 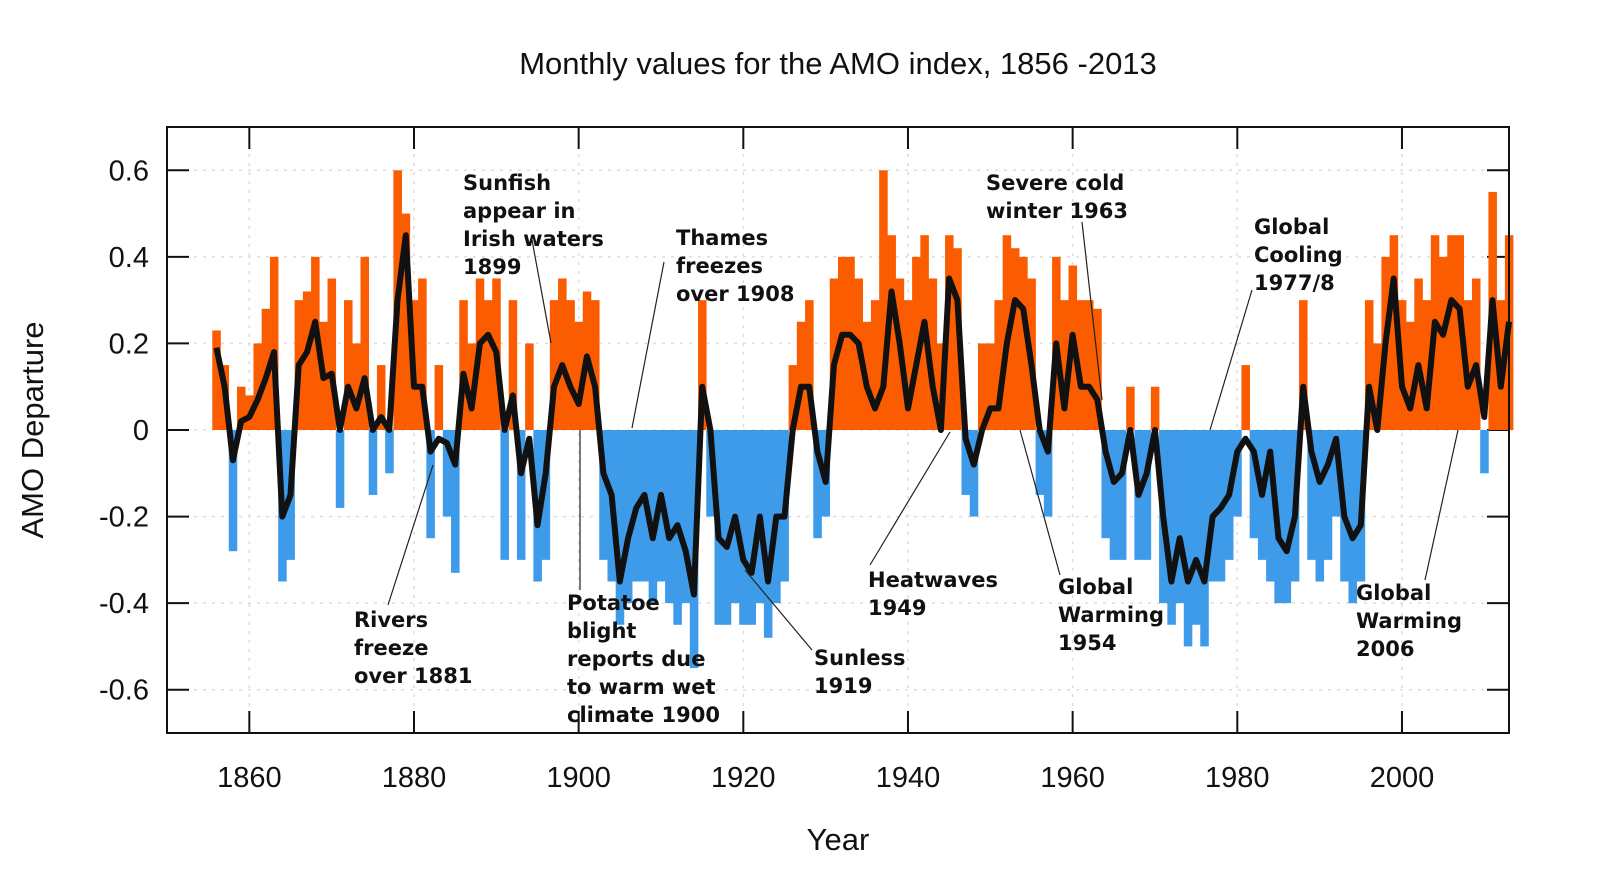 I want to click on y-tick-label: -0.6, so click(x=124, y=691).